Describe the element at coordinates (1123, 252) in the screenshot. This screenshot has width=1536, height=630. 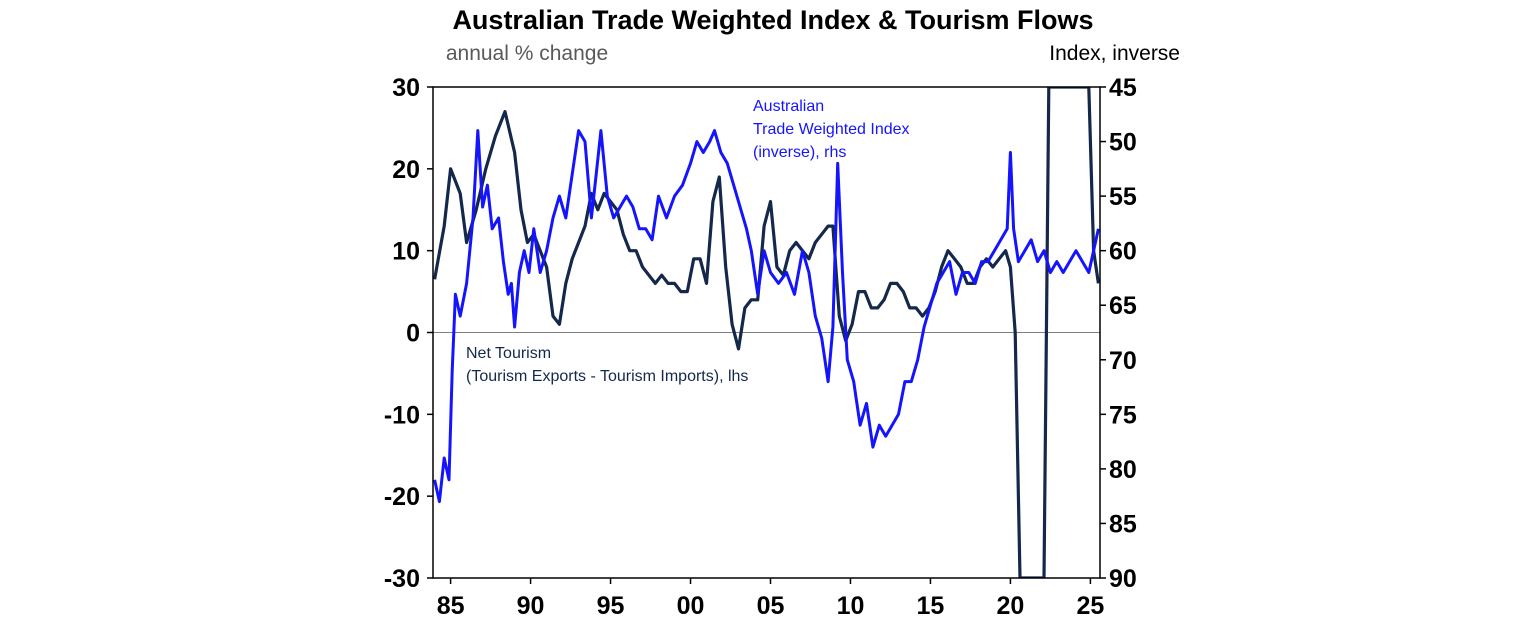
I see `right-axis-tick-label: 60` at that location.